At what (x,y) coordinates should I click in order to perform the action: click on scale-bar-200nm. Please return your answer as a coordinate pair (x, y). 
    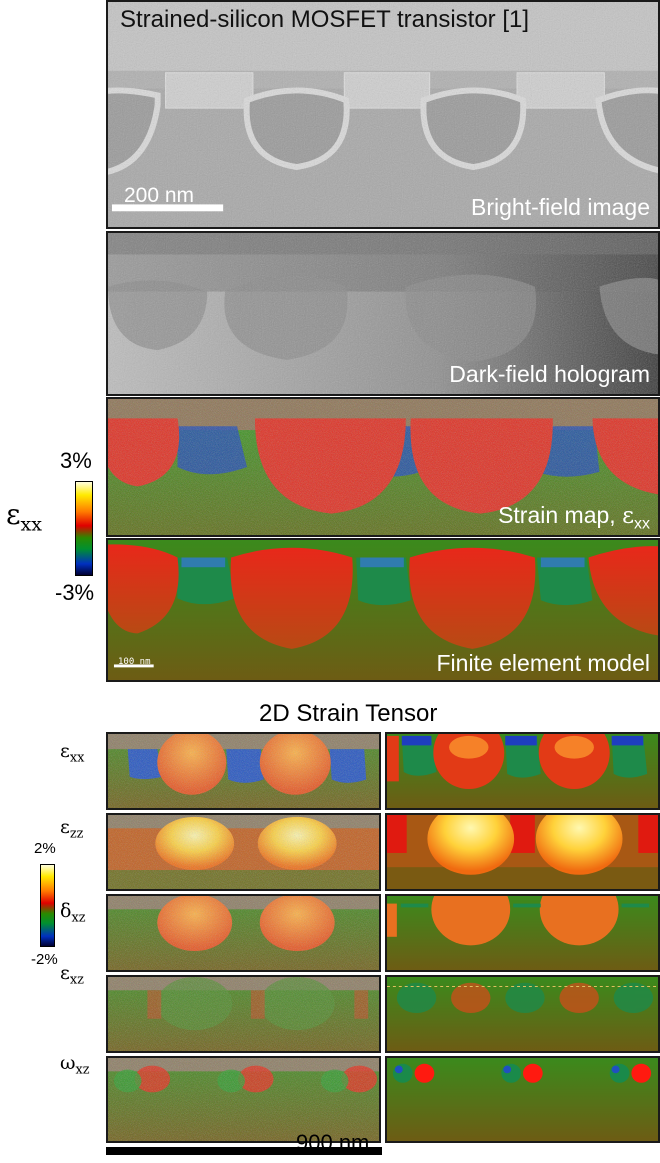
    Looking at the image, I should click on (167, 208).